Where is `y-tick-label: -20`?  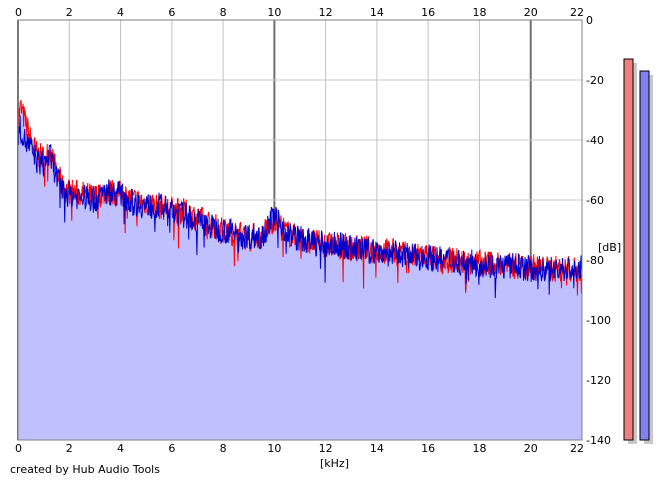 y-tick-label: -20 is located at coordinates (595, 80).